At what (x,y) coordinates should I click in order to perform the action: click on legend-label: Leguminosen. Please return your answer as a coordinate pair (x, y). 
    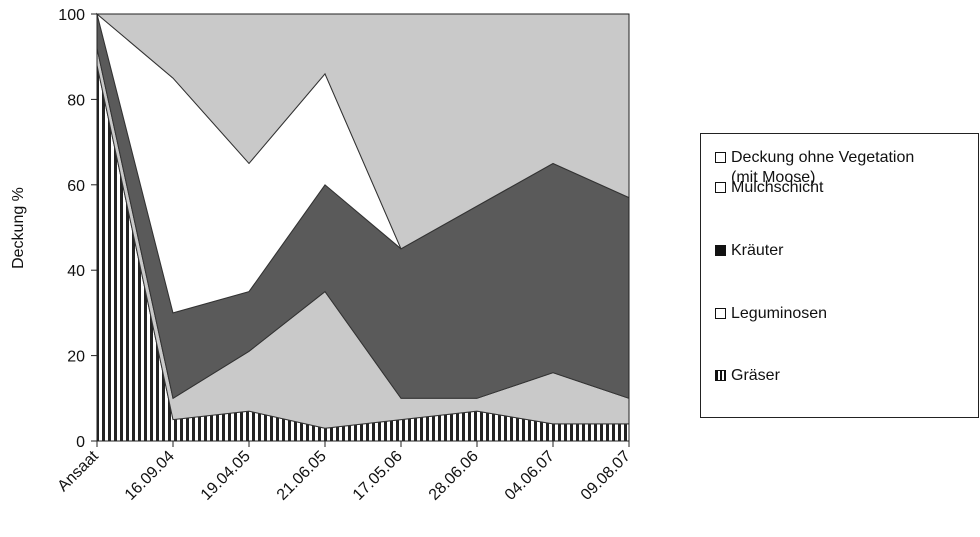
    Looking at the image, I should click on (779, 313).